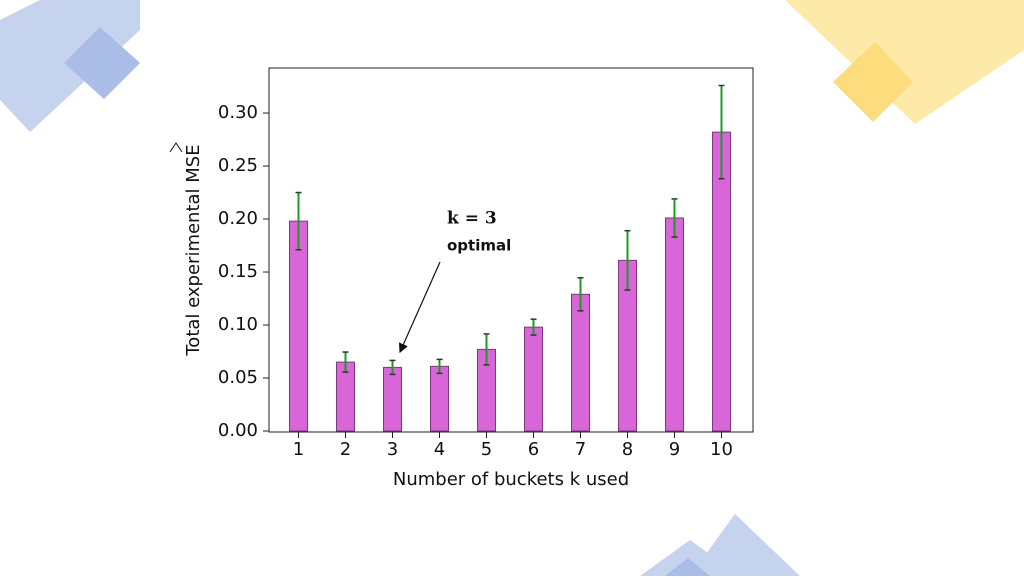  Describe the element at coordinates (472, 219) in the screenshot. I see `annotation: k = 3` at that location.